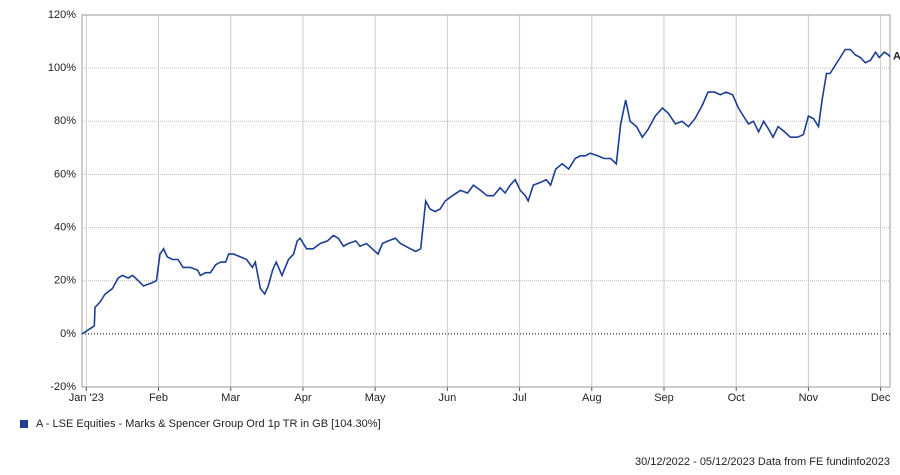 The height and width of the screenshot is (475, 900). Describe the element at coordinates (809, 398) in the screenshot. I see `x-tick-label: Nov` at that location.